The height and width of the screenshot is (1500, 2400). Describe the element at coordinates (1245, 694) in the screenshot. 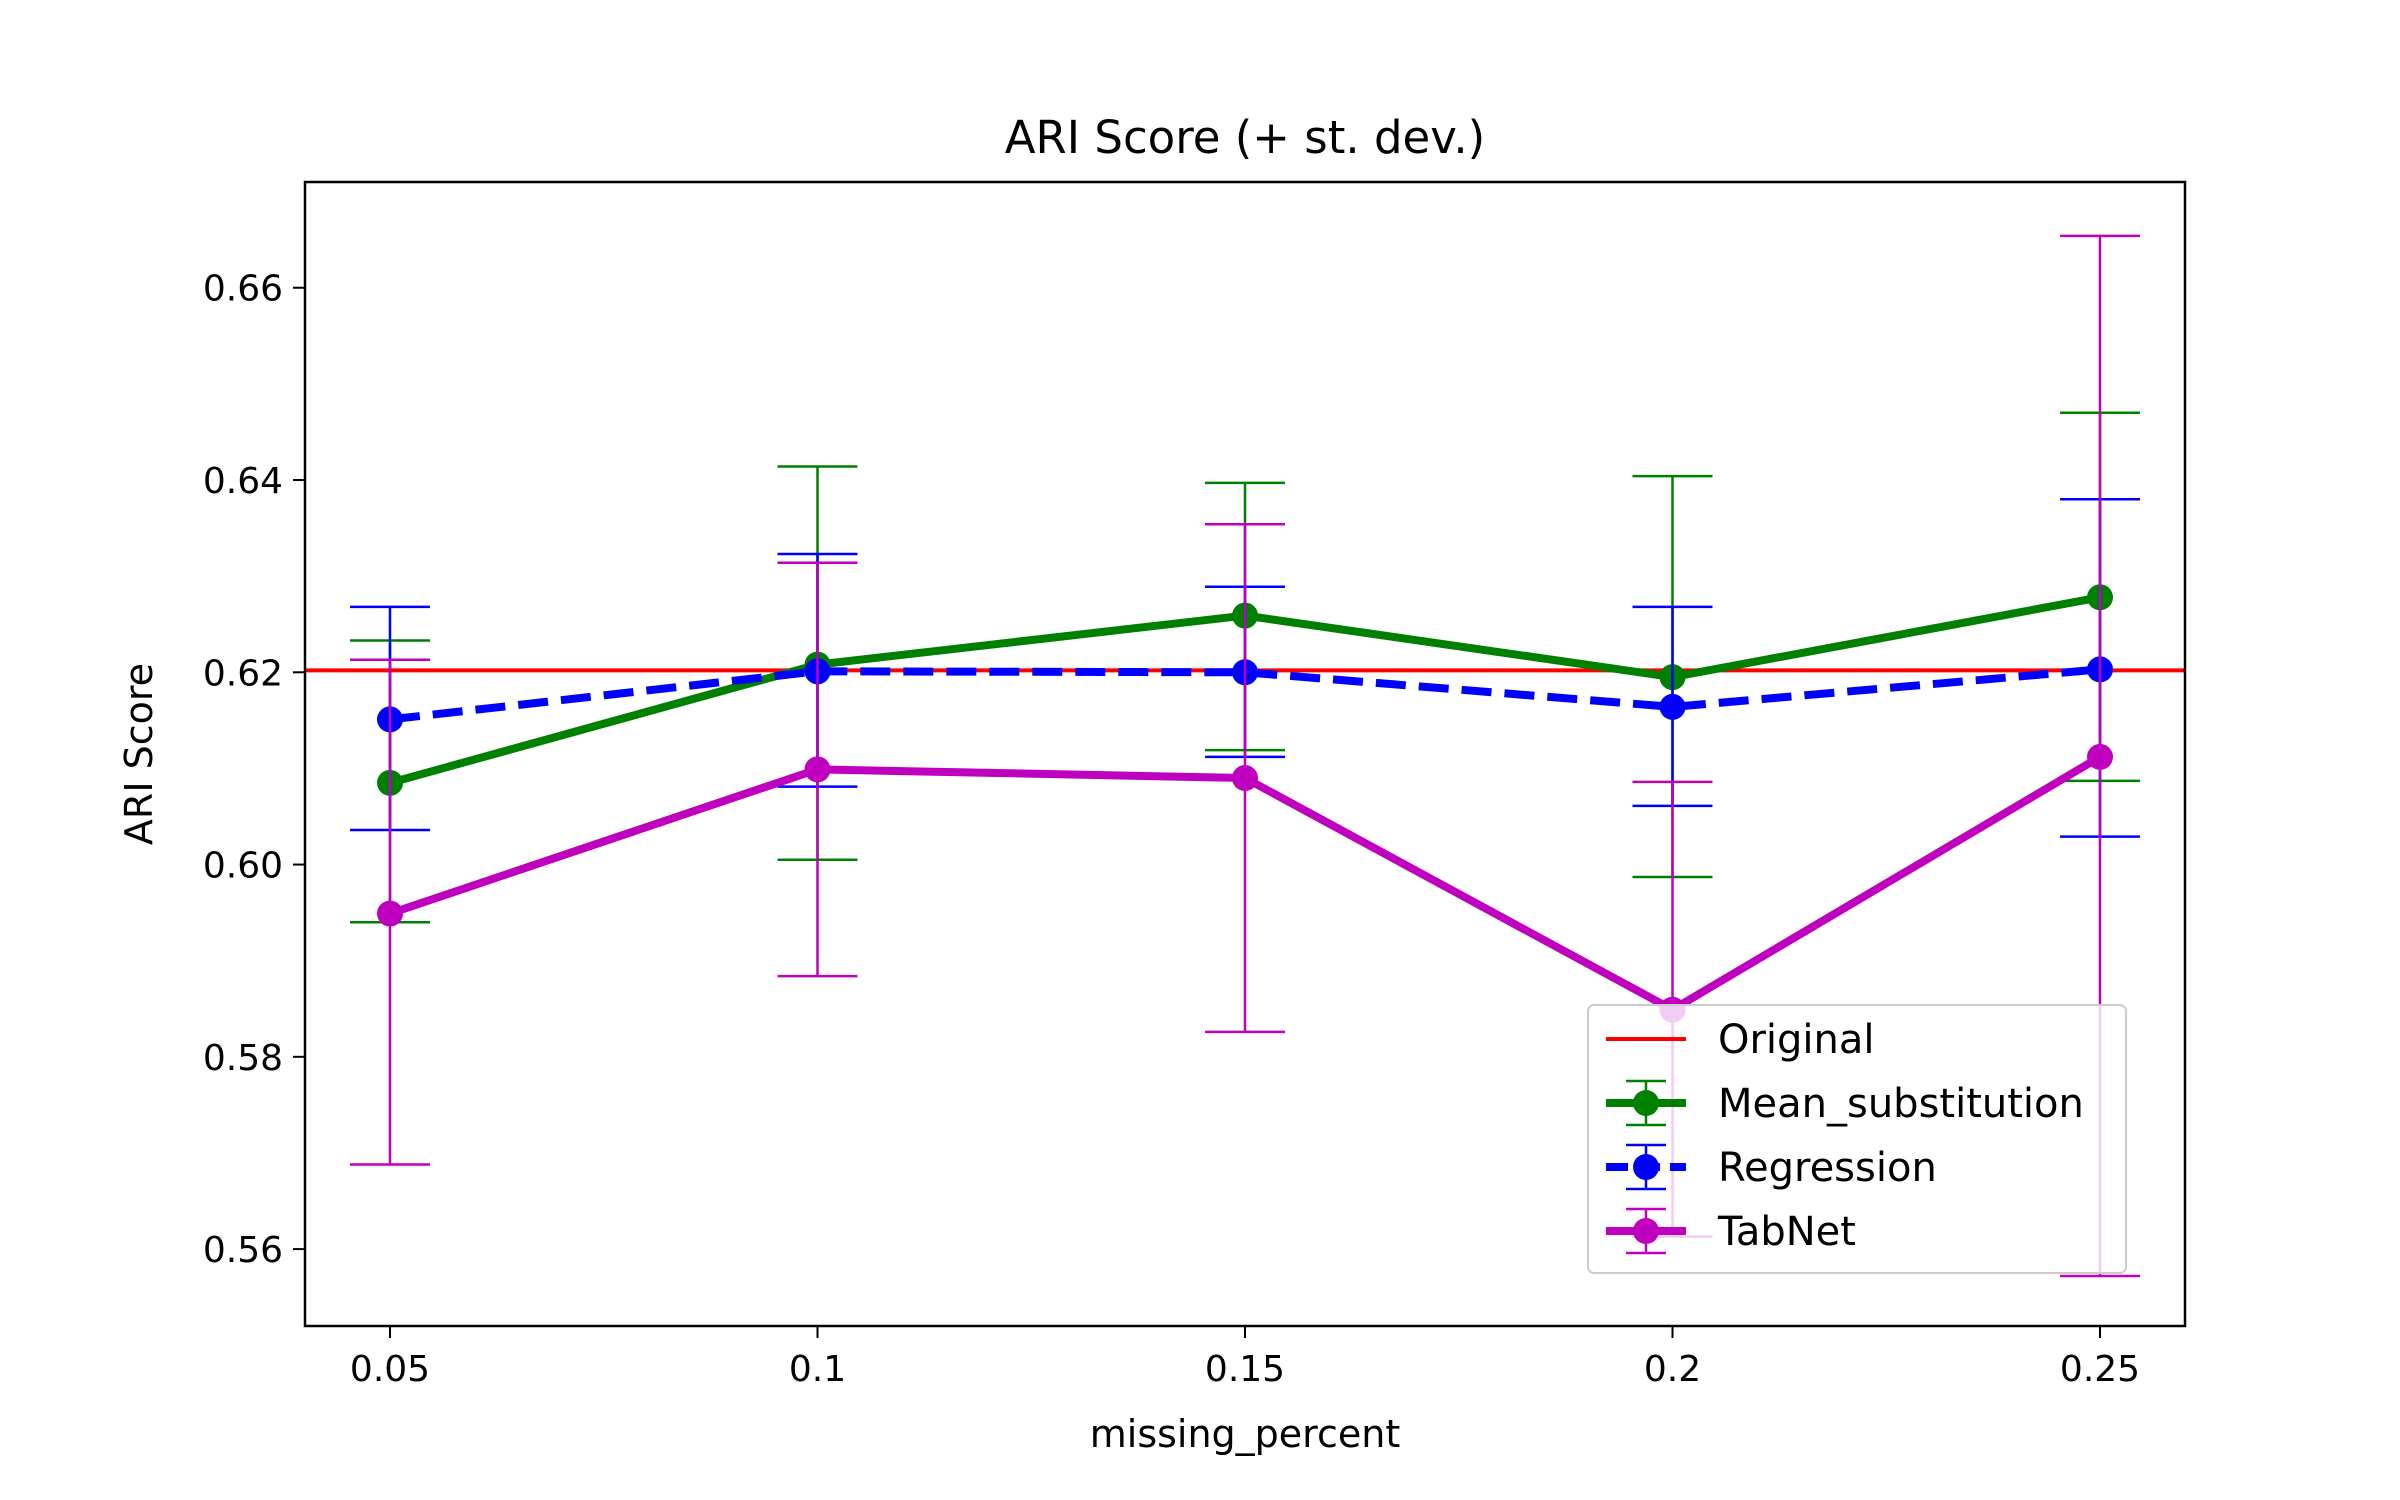

I see `series-line` at that location.